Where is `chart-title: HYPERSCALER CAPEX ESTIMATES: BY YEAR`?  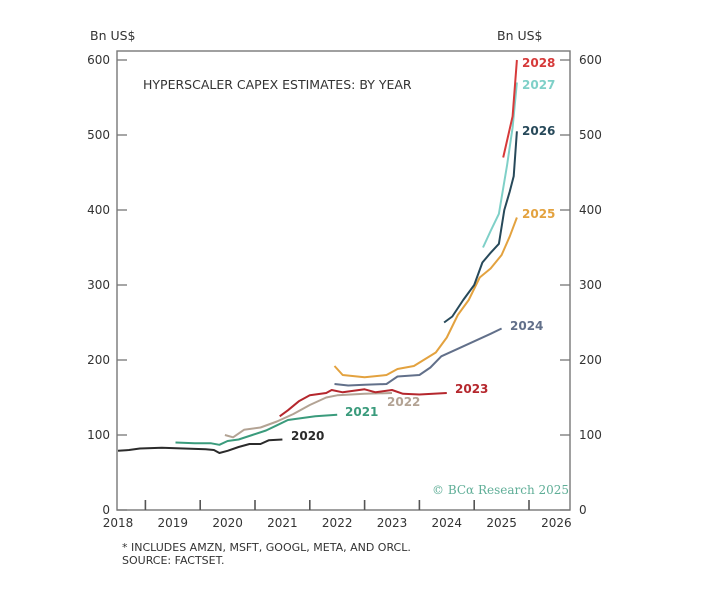 chart-title: HYPERSCALER CAPEX ESTIMATES: BY YEAR is located at coordinates (277, 84).